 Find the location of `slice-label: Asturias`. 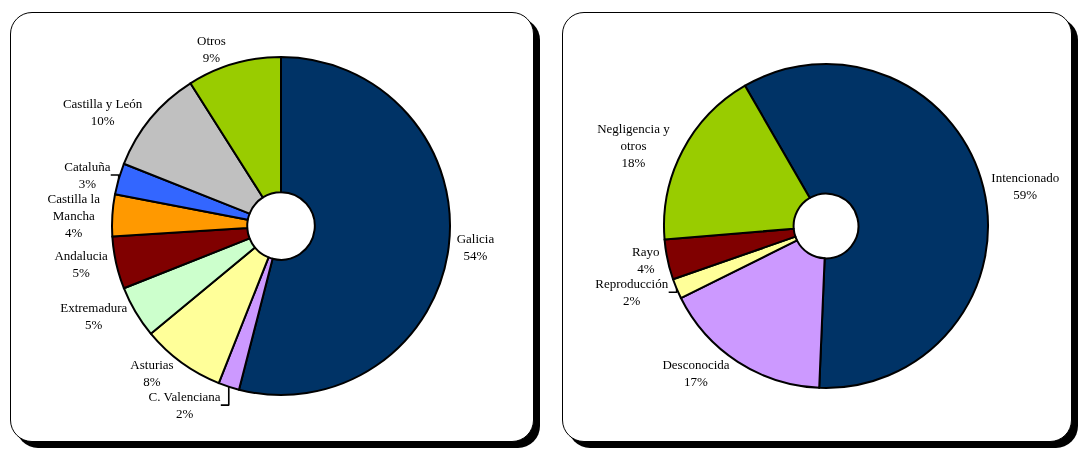

slice-label: Asturias is located at coordinates (152, 365).